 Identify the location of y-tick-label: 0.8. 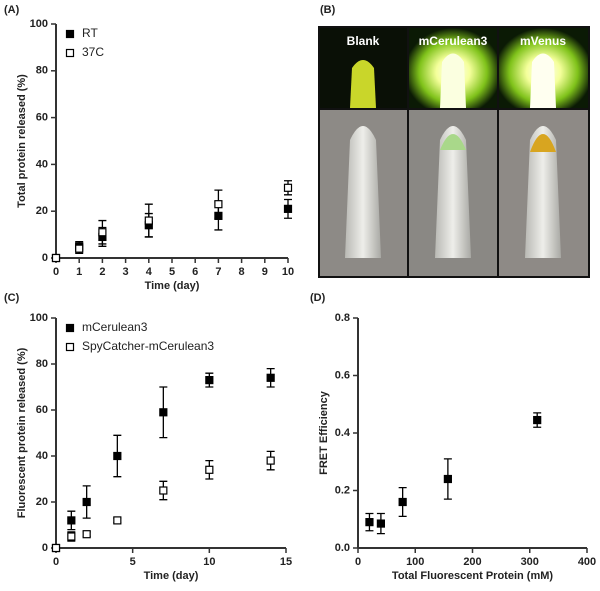
(342, 318).